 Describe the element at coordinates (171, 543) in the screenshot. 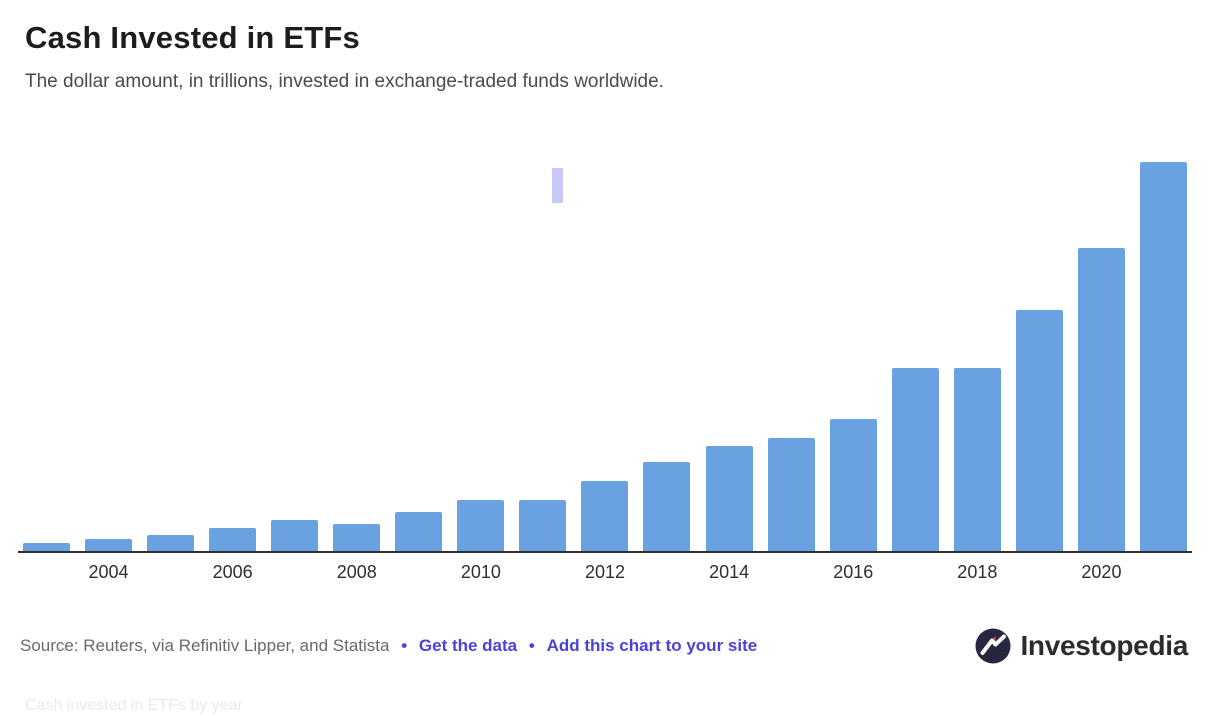

I see `bar-2005` at that location.